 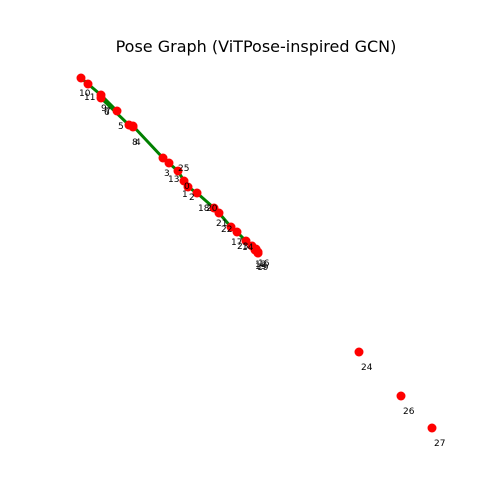 What do you see at coordinates (135, 143) in the screenshot?
I see `node-label-8: 8` at bounding box center [135, 143].